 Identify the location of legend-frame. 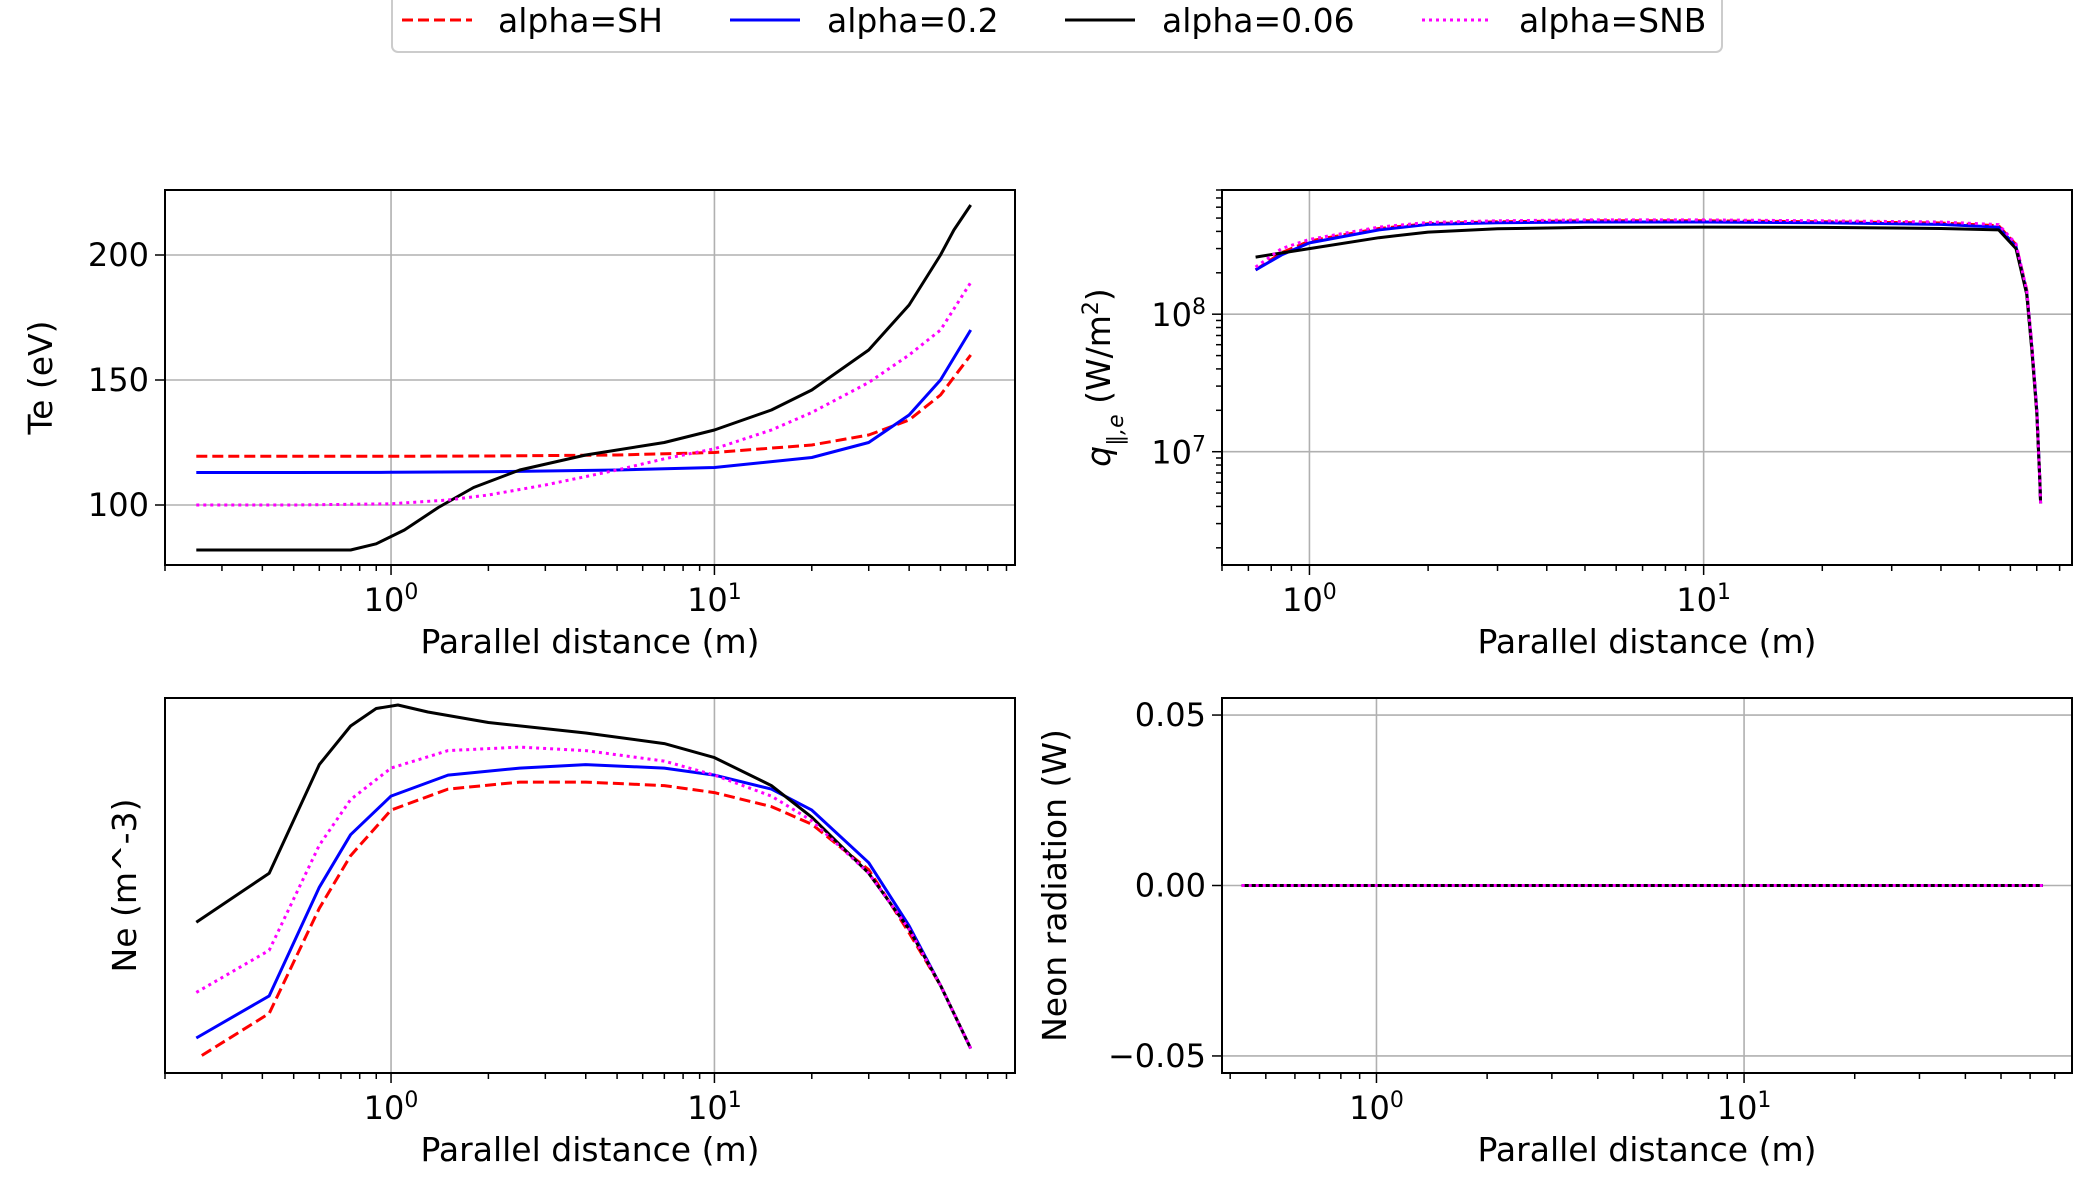
(1057, 26).